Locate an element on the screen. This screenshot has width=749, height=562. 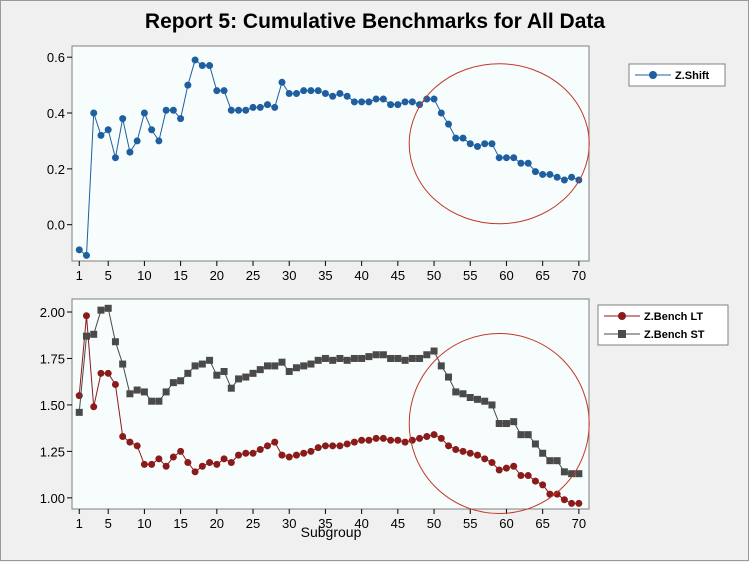
y-tick-label: 2.00 is located at coordinates (52, 312).